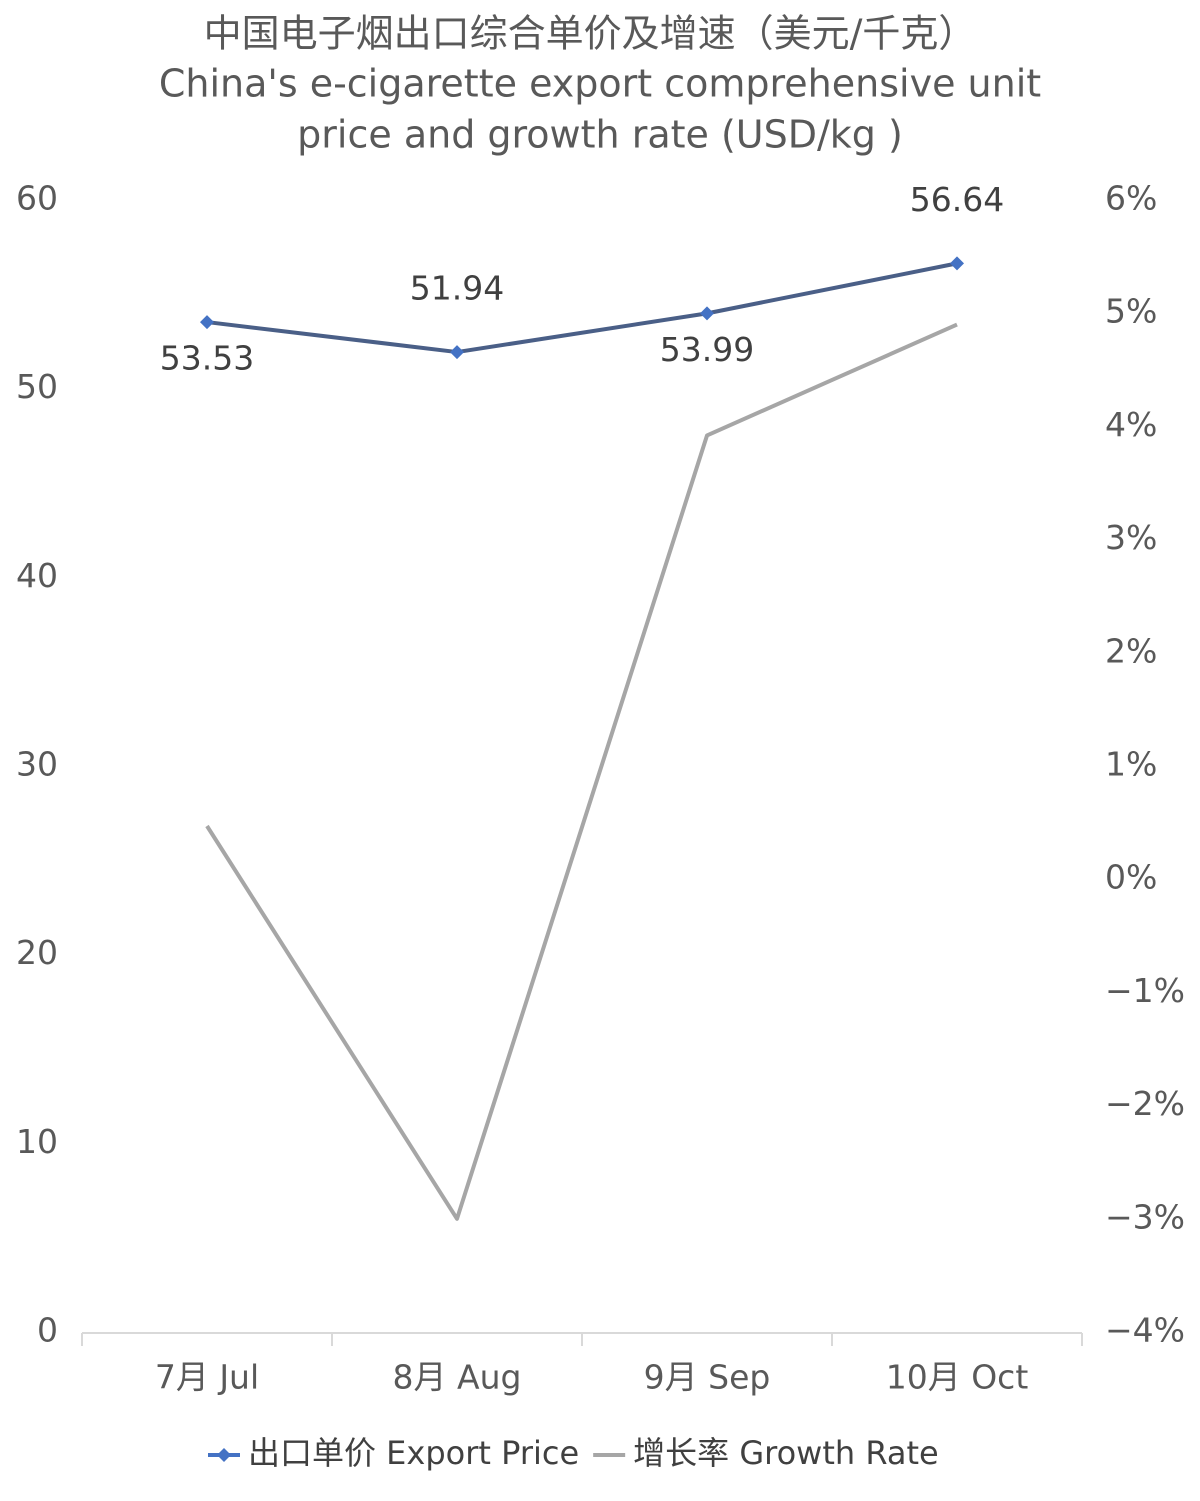 Image resolution: width=1200 pixels, height=1501 pixels. Describe the element at coordinates (1131, 537) in the screenshot. I see `y2-tick-label: 3%` at that location.